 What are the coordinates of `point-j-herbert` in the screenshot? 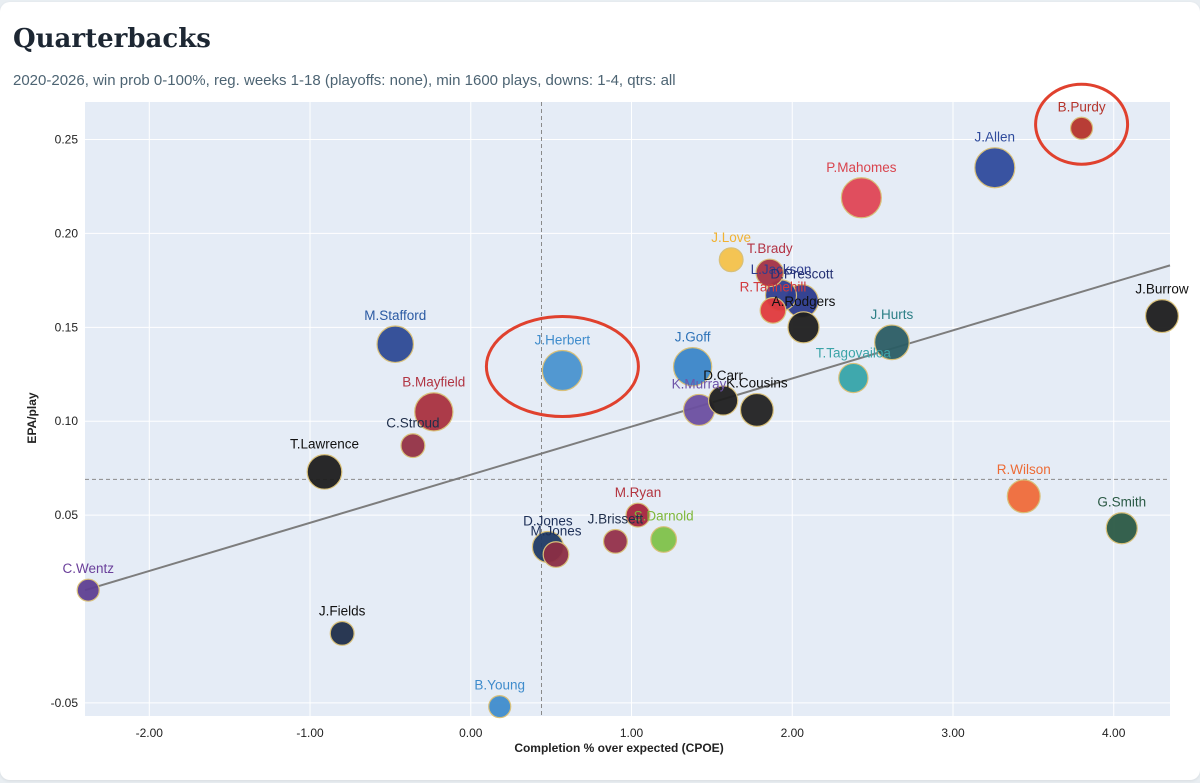 It's located at (562, 370).